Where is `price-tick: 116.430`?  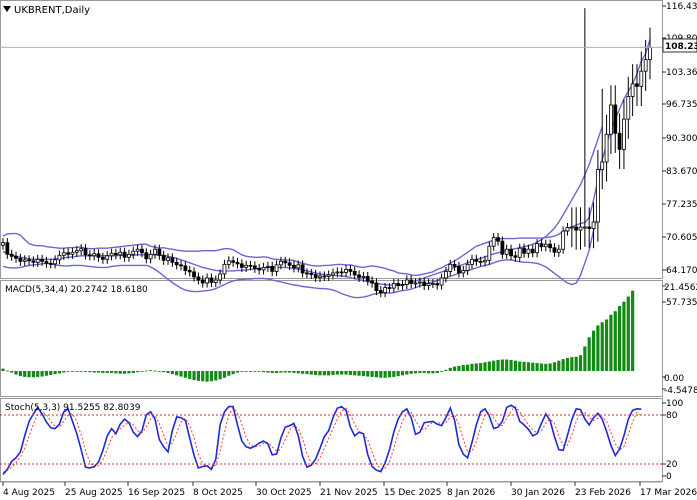
price-tick: 116.430 is located at coordinates (681, 7).